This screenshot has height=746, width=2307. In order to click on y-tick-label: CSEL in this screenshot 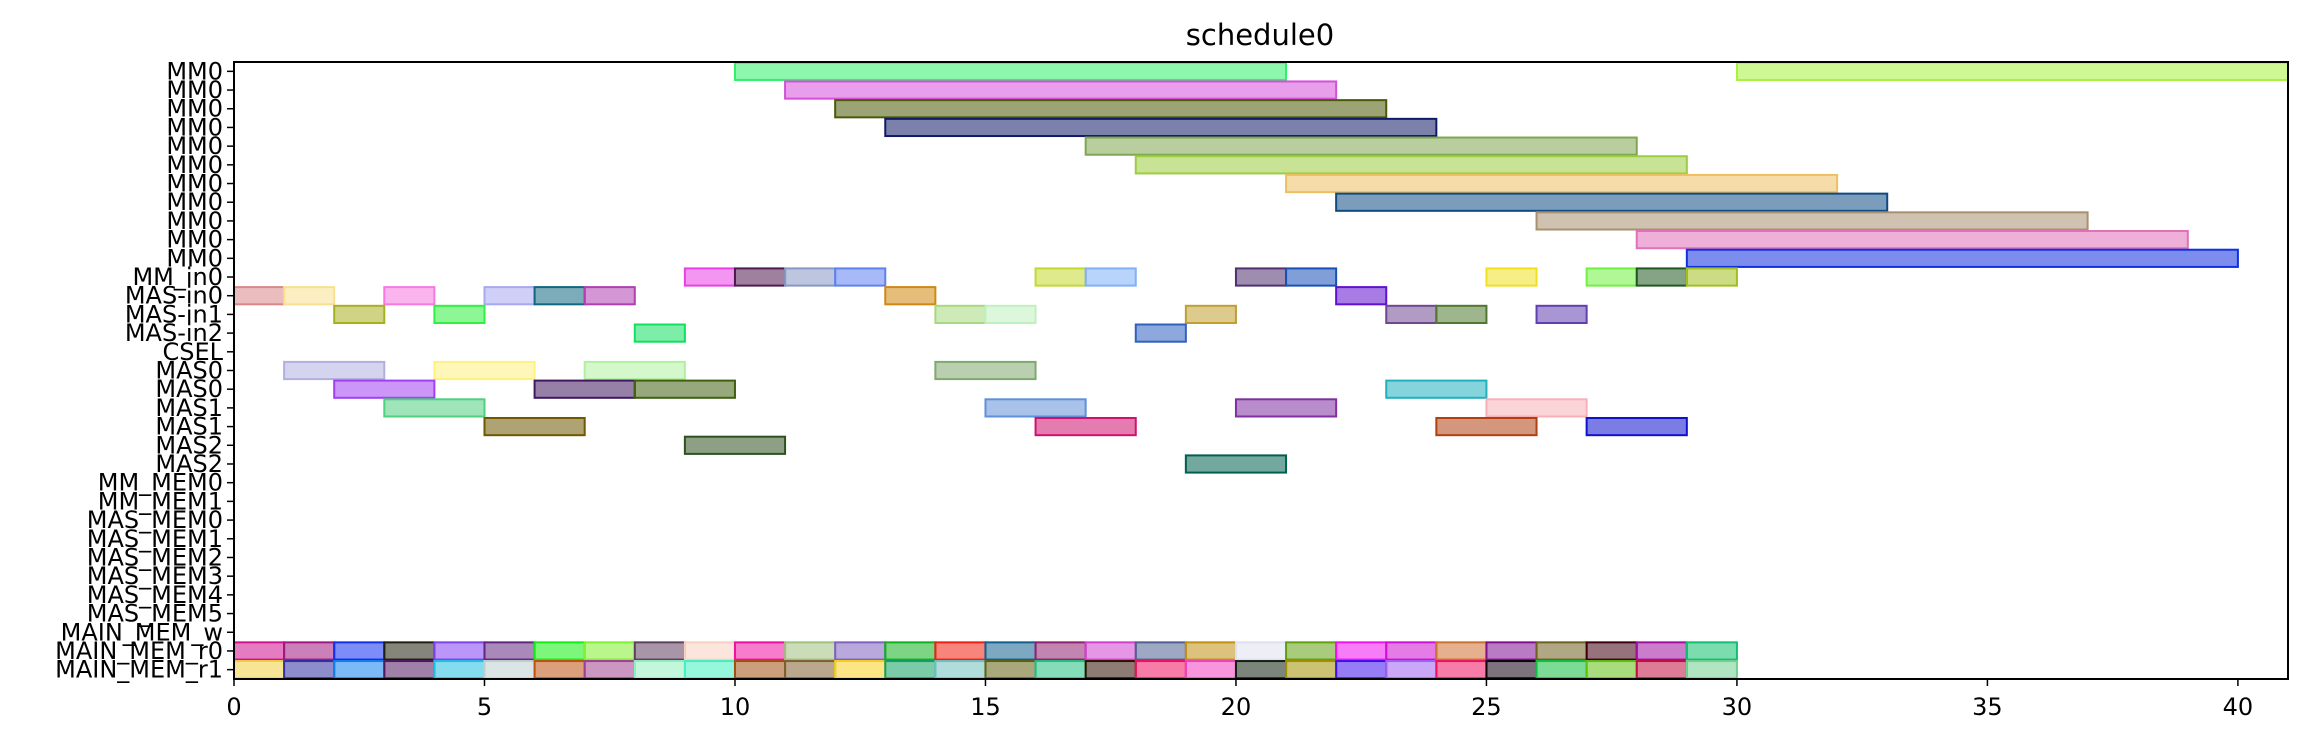, I will do `click(192, 352)`.